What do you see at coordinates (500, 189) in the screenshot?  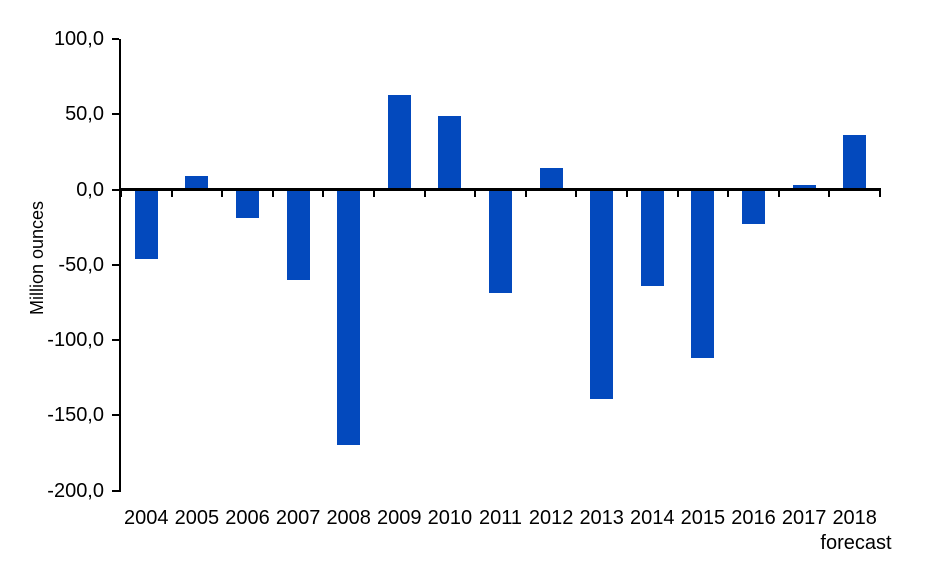 I see `x-axis-line` at bounding box center [500, 189].